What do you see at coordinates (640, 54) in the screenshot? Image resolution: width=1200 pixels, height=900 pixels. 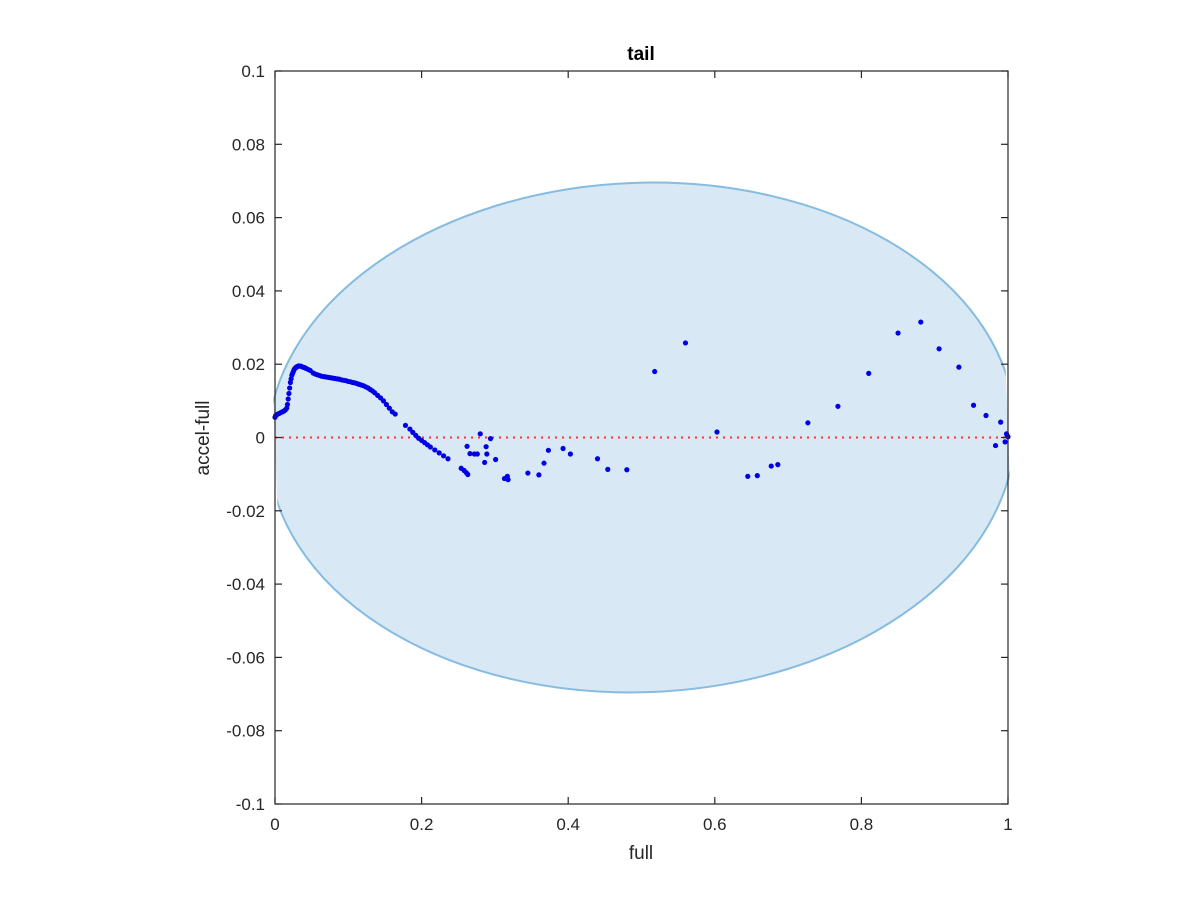 I see `chart-title: tail` at bounding box center [640, 54].